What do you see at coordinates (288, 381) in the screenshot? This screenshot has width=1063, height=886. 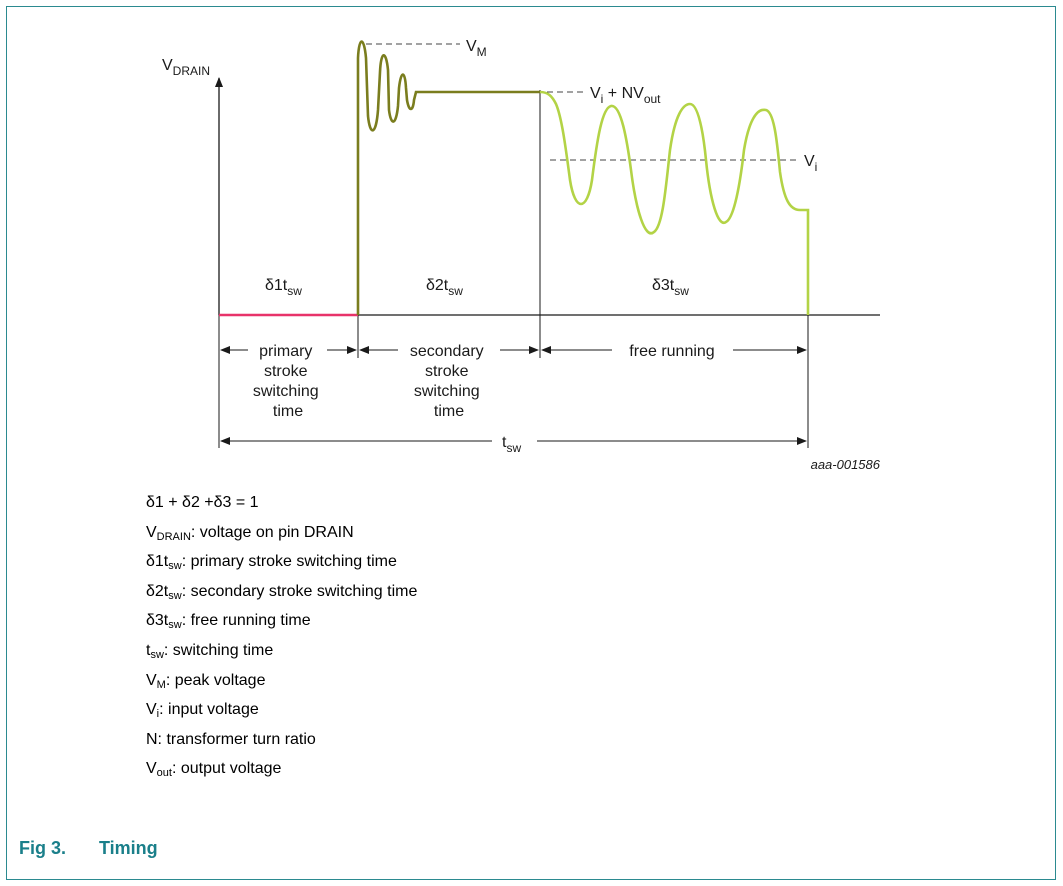 I see `primary-stroke-label: primary stroke switching time` at bounding box center [288, 381].